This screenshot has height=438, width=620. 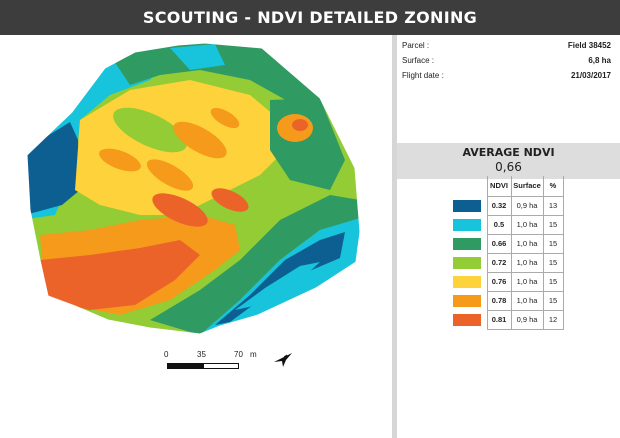 I want to click on scale-bar-light, so click(x=221, y=366).